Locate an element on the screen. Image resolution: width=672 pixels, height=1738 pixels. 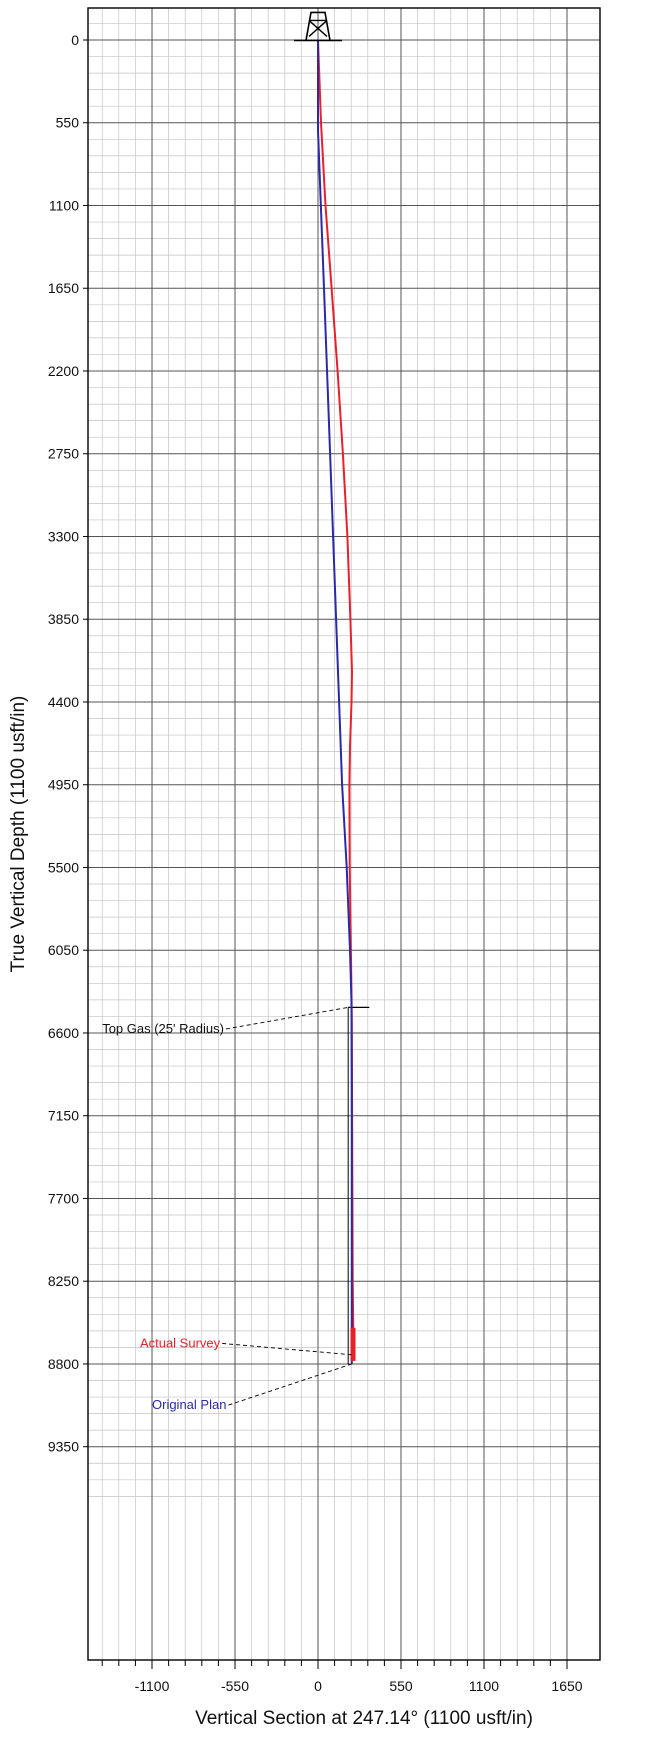
y-axis-title: True Vertical Depth (1100 usft/in) is located at coordinates (18, 834).